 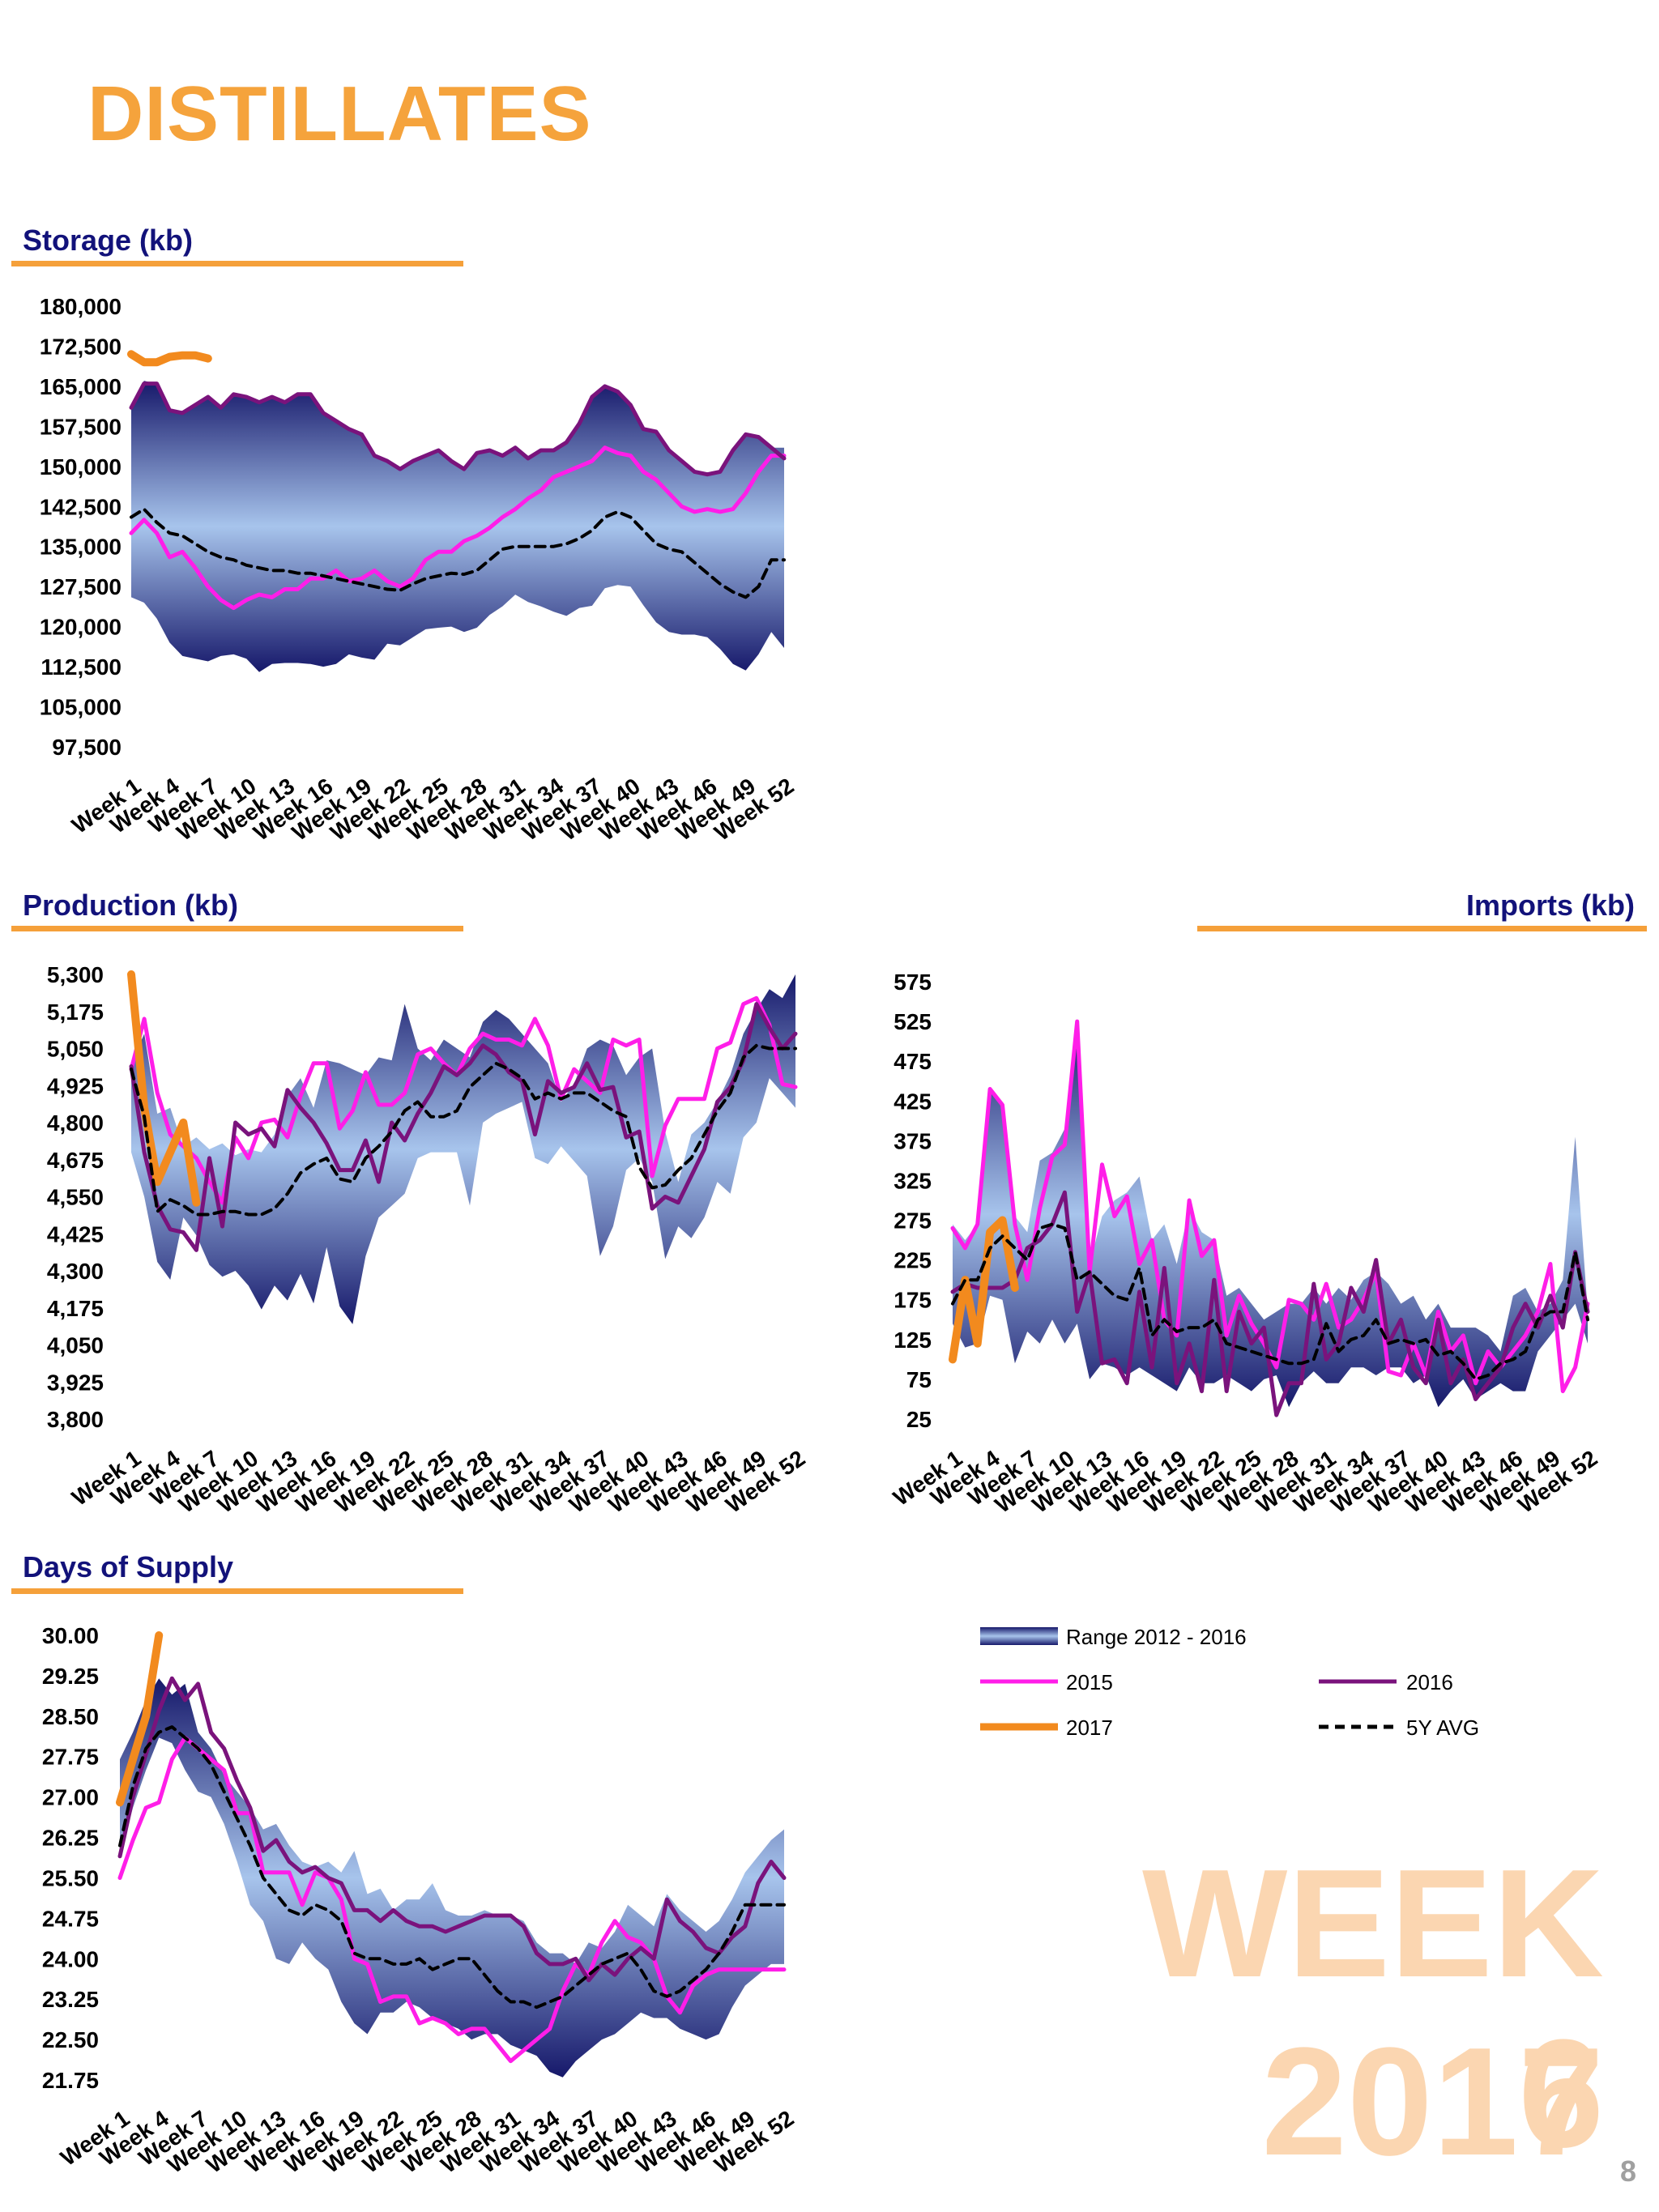 What do you see at coordinates (339, 113) in the screenshot?
I see `page-title: DISTILLATES` at bounding box center [339, 113].